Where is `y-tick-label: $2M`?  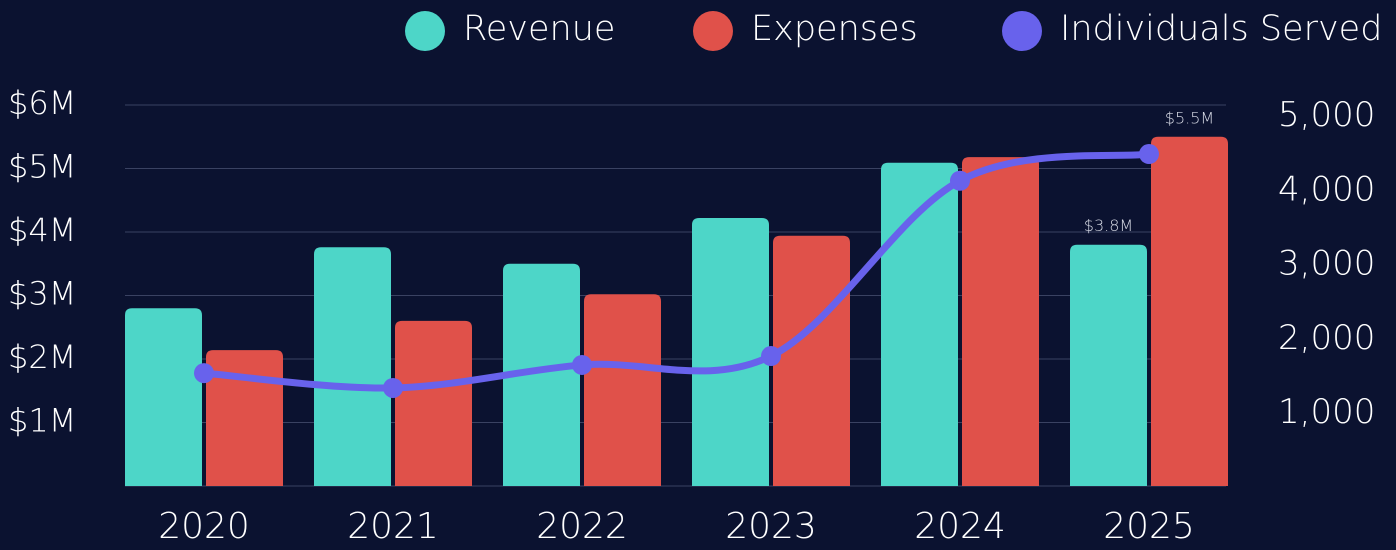 y-tick-label: $2M is located at coordinates (42, 357).